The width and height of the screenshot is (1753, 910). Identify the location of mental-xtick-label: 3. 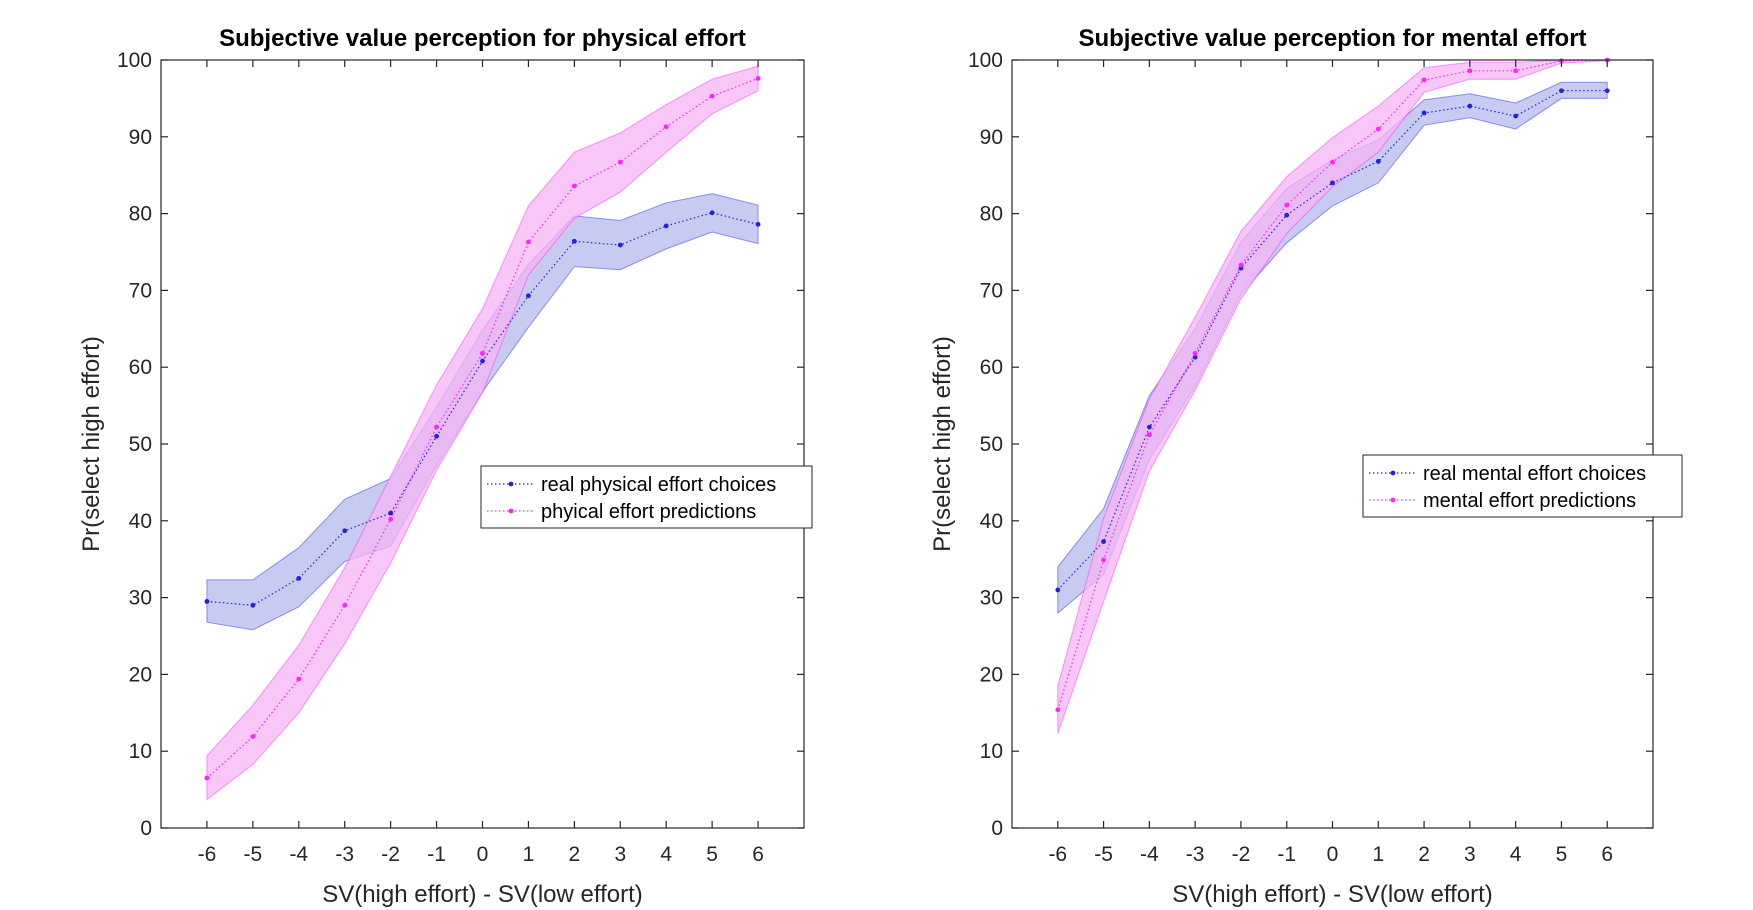
(1470, 854).